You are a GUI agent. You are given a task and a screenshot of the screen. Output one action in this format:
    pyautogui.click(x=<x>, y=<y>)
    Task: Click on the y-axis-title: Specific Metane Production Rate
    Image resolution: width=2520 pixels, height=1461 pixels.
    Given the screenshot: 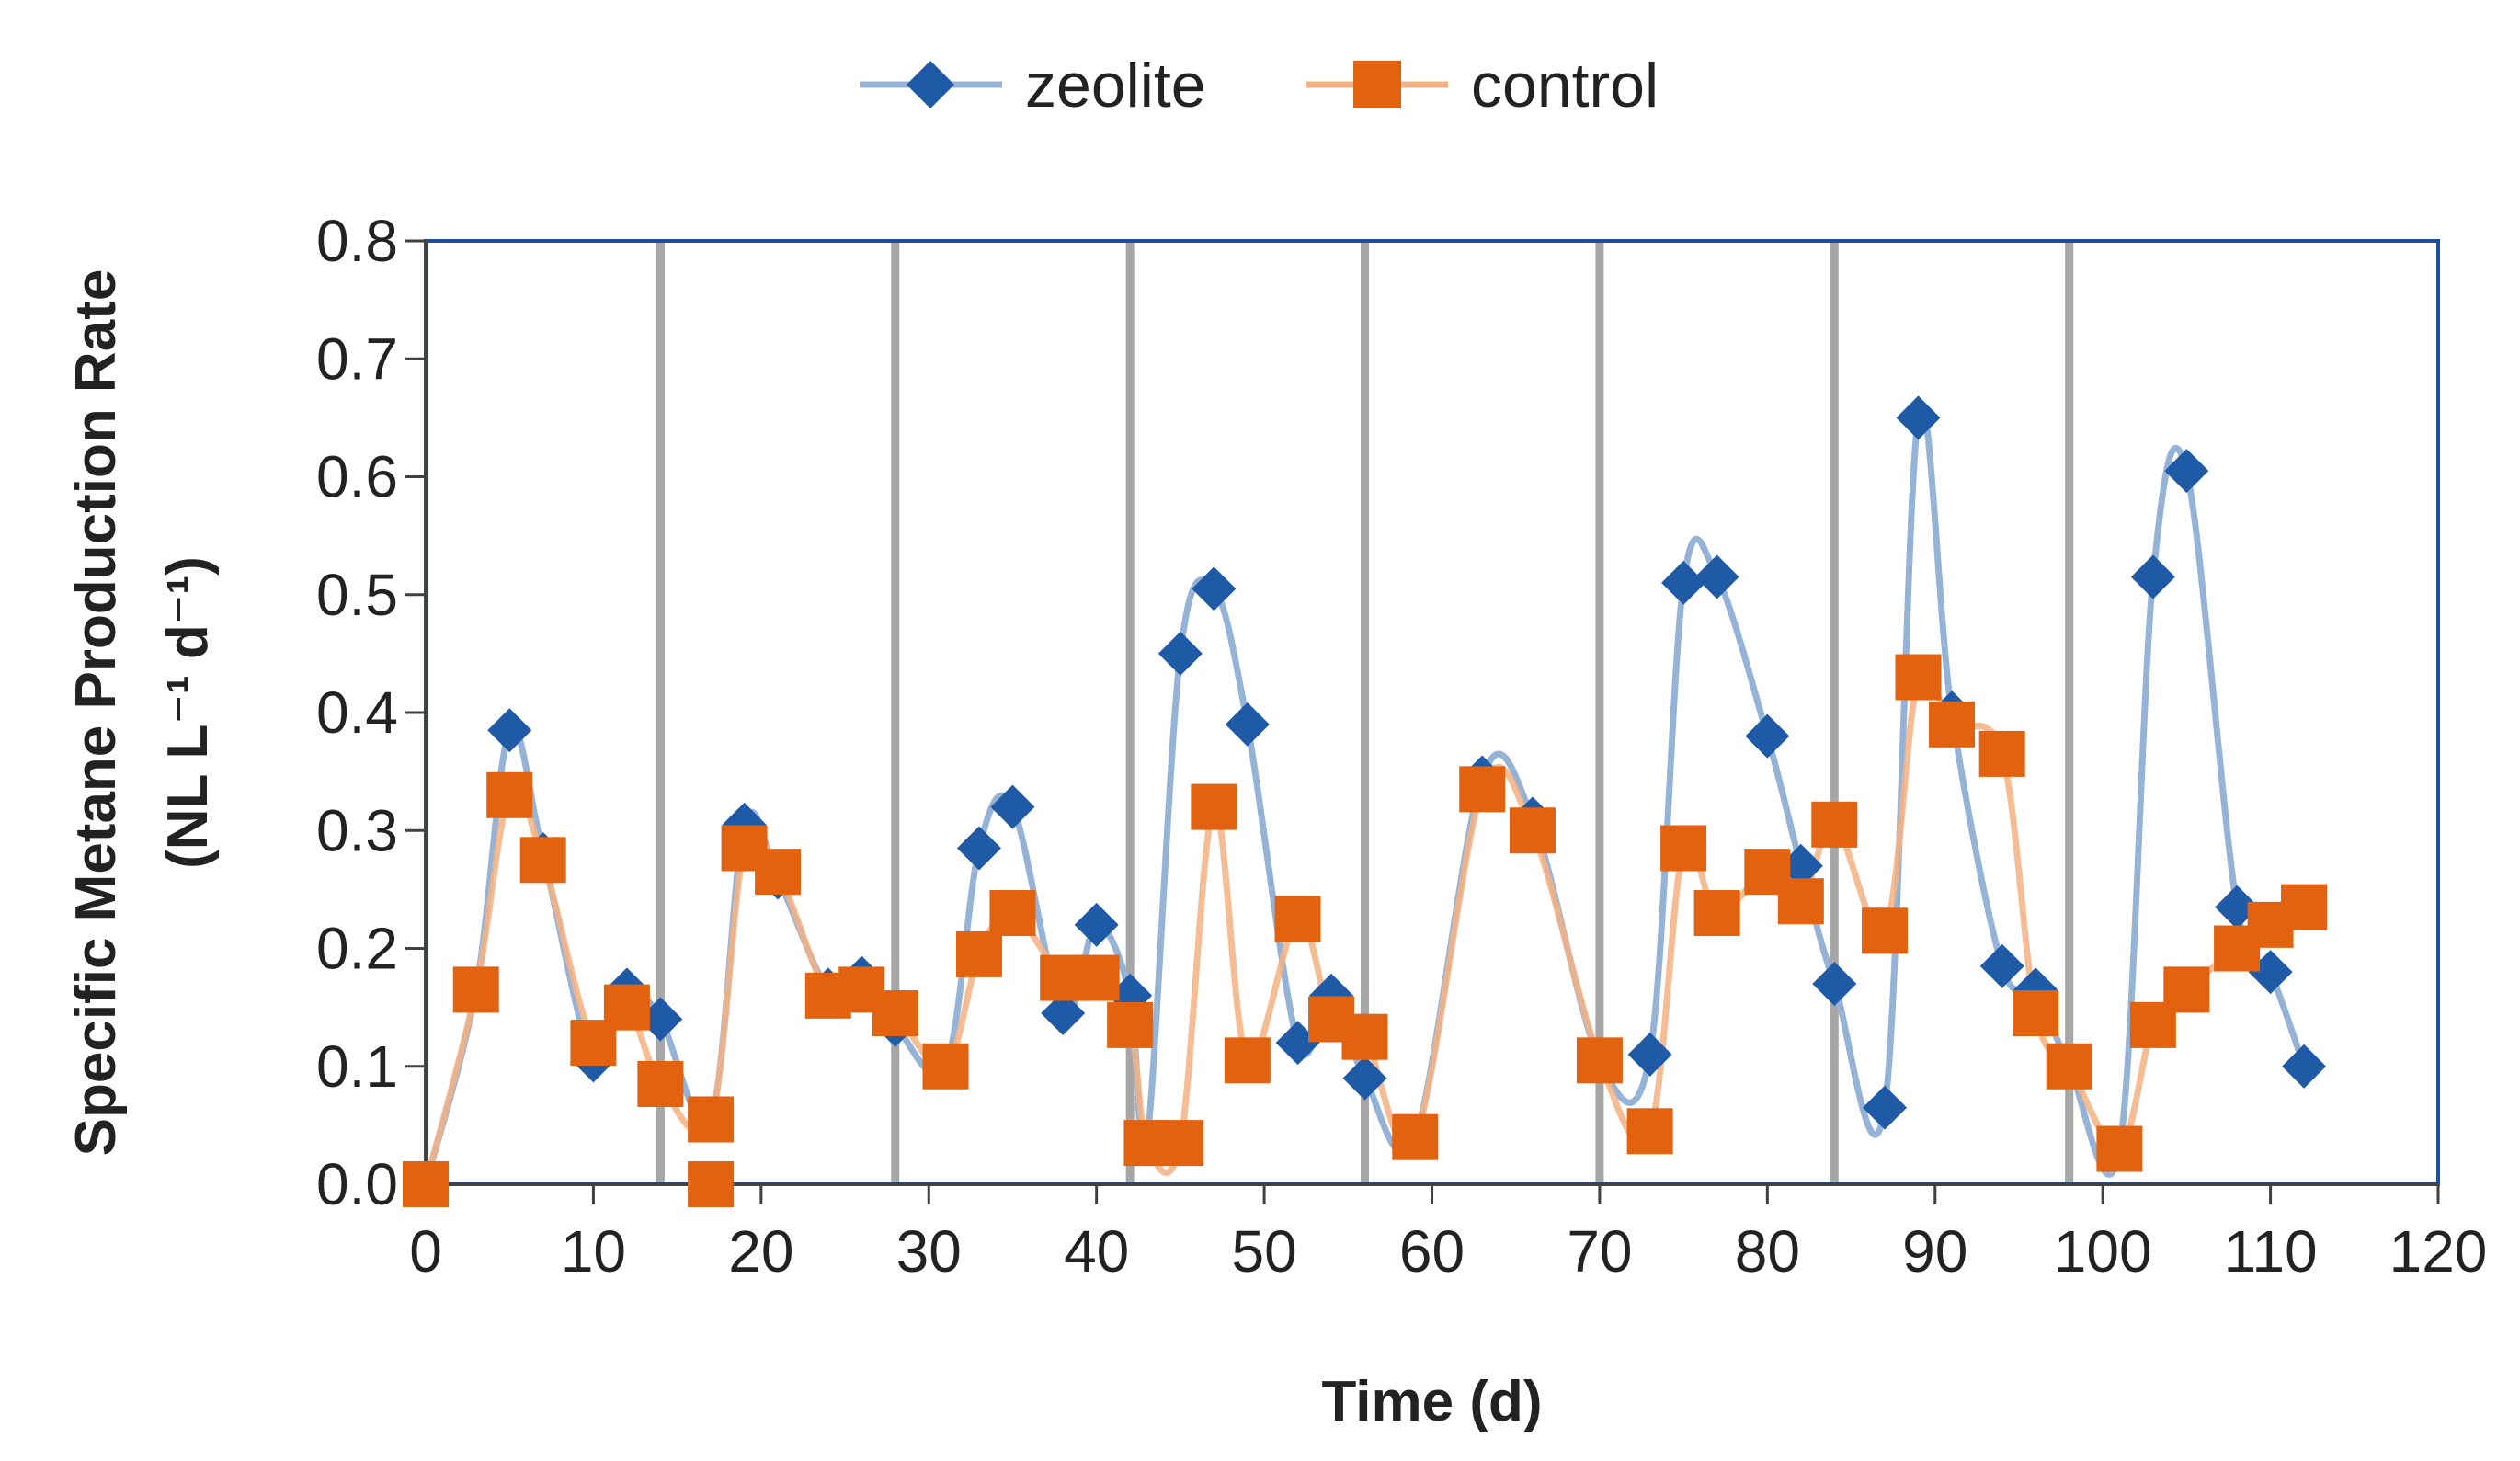 What is the action you would take?
    pyautogui.click(x=96, y=713)
    